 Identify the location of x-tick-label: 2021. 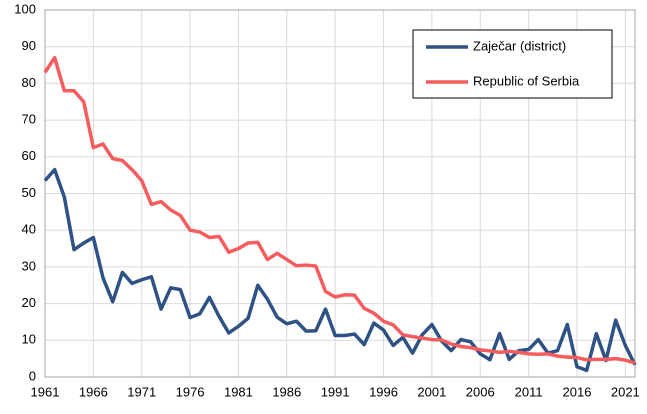
(625, 391).